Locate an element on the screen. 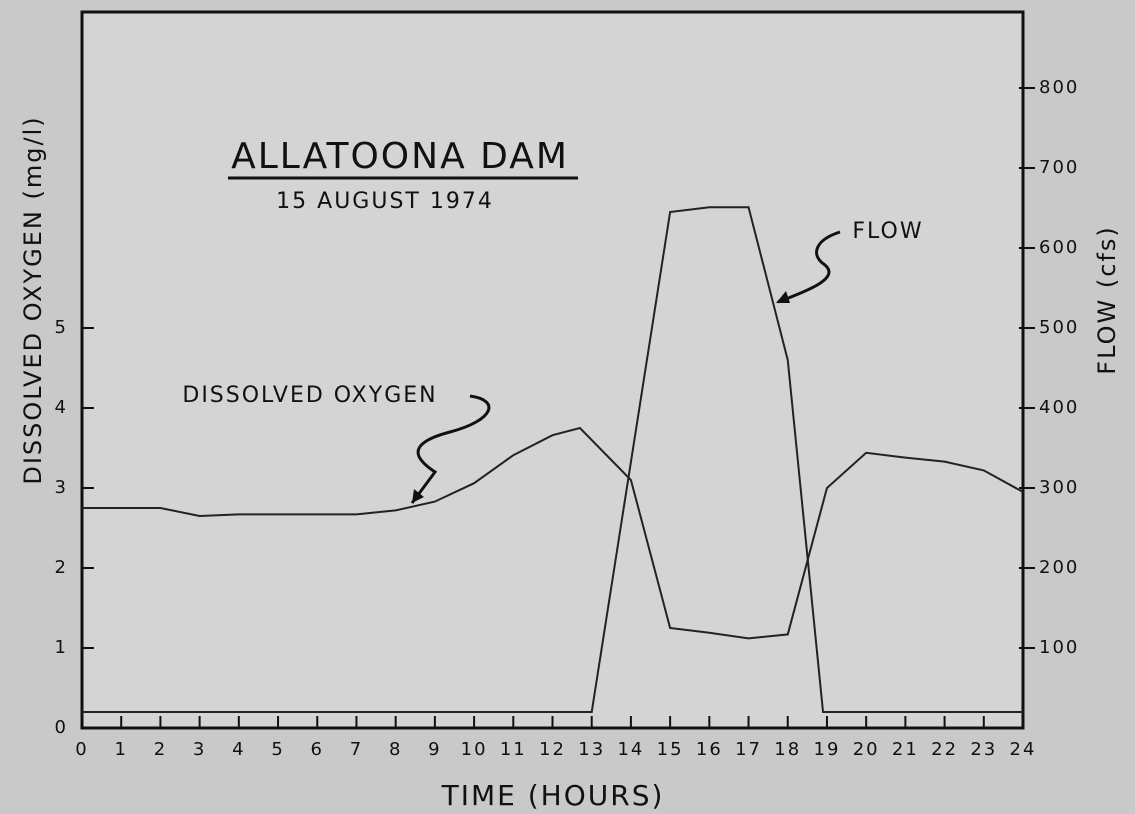 The width and height of the screenshot is (1135, 814). x-tick-label: 20 is located at coordinates (866, 749).